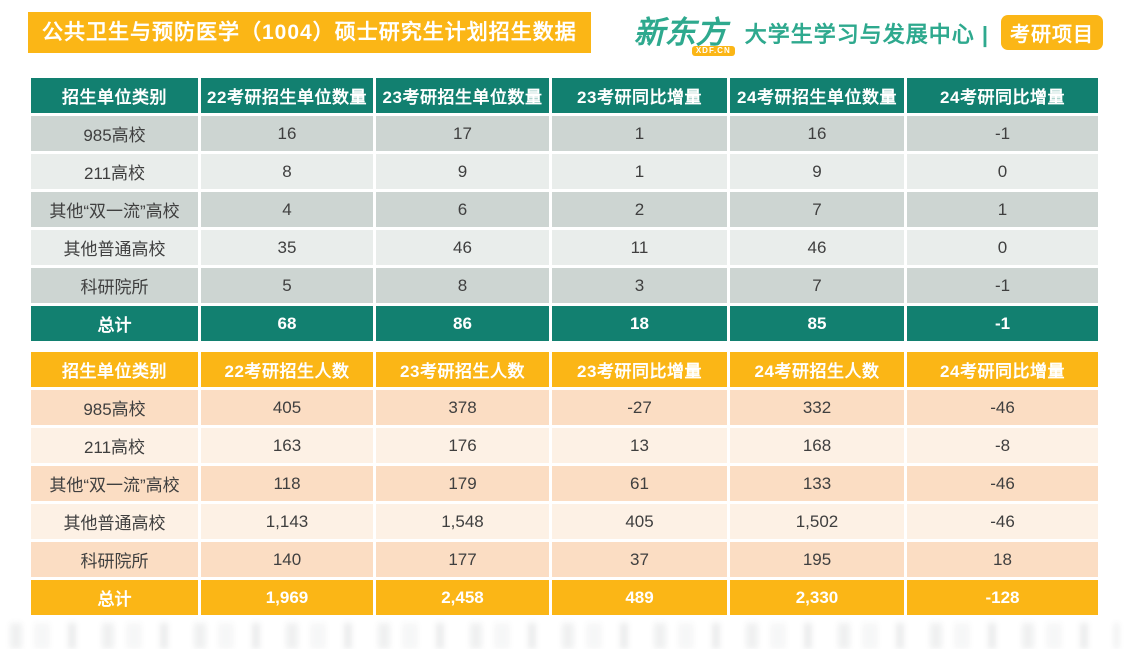 Image resolution: width=1129 pixels, height=649 pixels. What do you see at coordinates (817, 407) in the screenshot?
I see `table-cell: 332` at bounding box center [817, 407].